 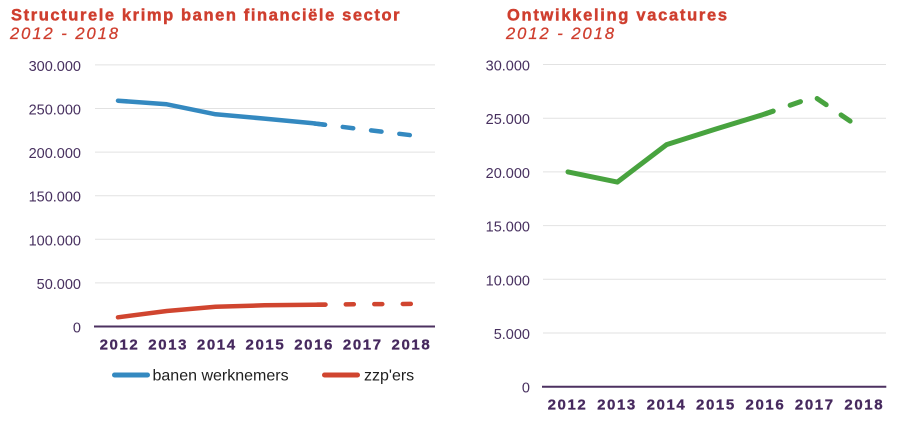 What do you see at coordinates (508, 174) in the screenshot?
I see `svg-text: 20.000` at bounding box center [508, 174].